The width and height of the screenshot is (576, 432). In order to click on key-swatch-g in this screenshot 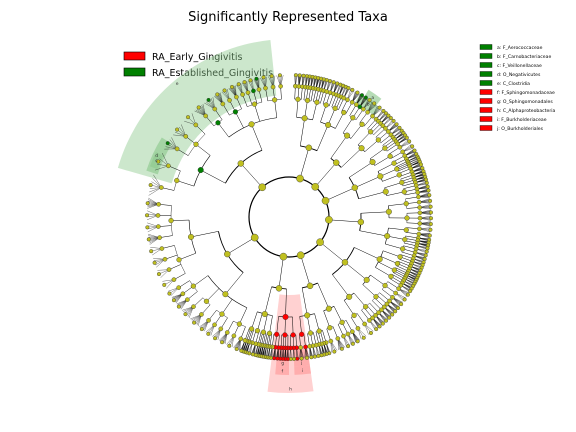, I will do `click(486, 101)`.